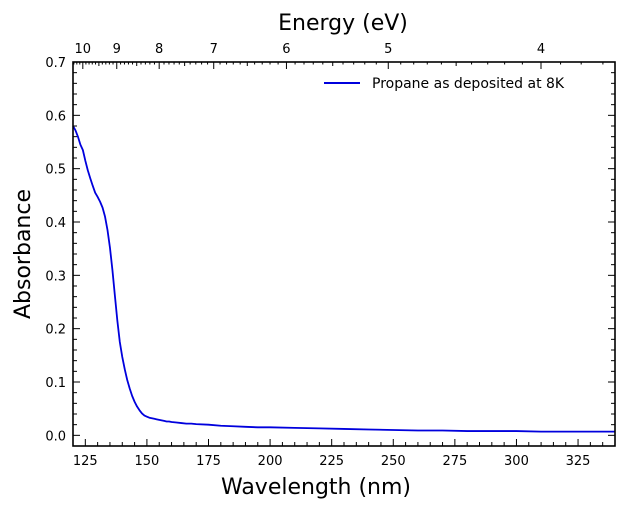 This screenshot has width=625, height=508. What do you see at coordinates (55, 116) in the screenshot?
I see `y-tick-label: 0.6` at bounding box center [55, 116].